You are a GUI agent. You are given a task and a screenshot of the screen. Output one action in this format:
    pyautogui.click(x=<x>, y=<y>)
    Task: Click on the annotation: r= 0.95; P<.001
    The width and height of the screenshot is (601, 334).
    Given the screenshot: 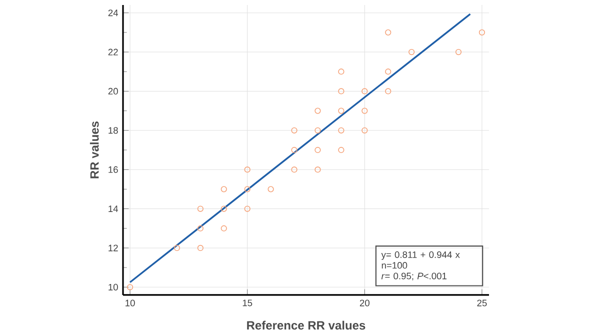 What is the action you would take?
    pyautogui.click(x=413, y=276)
    